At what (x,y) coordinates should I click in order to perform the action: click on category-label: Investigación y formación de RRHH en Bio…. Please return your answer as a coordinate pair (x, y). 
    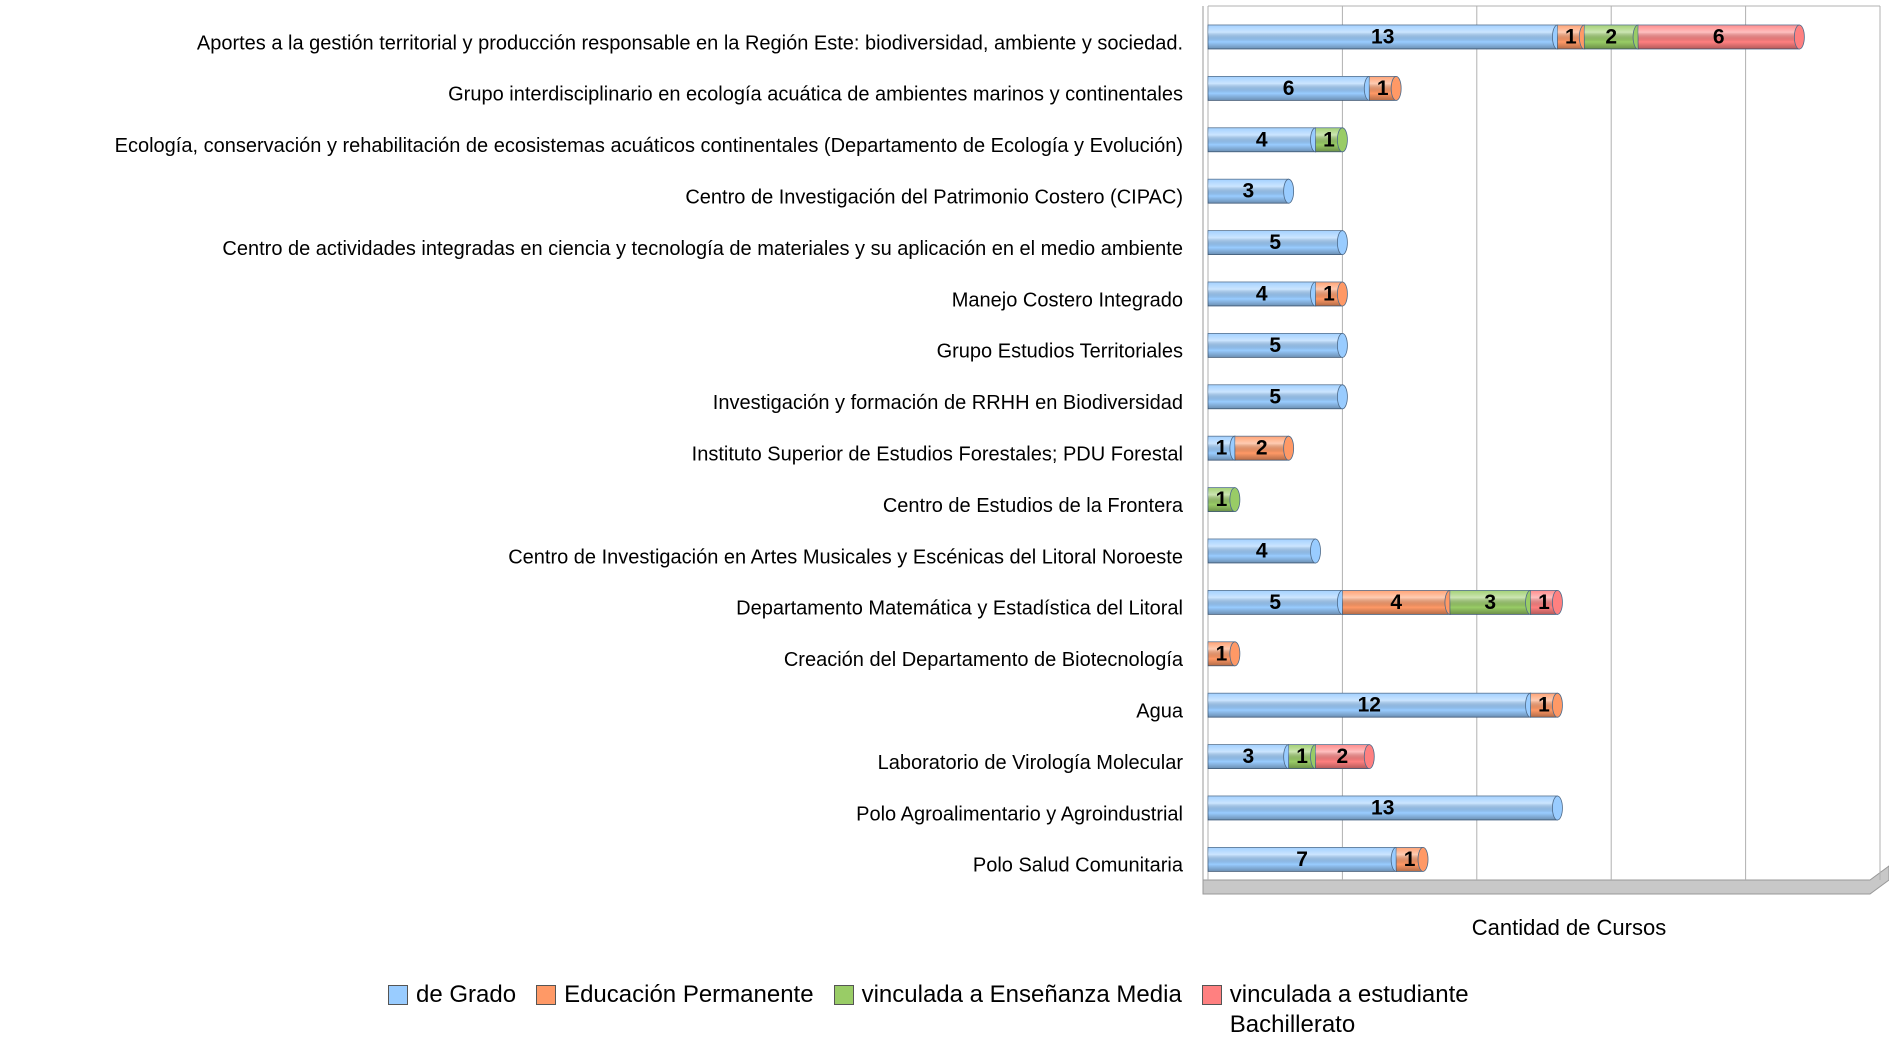
    Looking at the image, I should click on (948, 403).